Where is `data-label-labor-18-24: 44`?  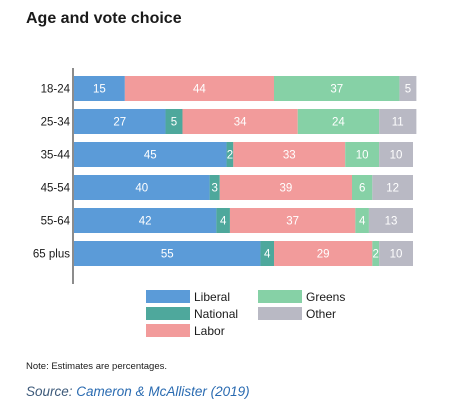 data-label-labor-18-24: 44 is located at coordinates (199, 90).